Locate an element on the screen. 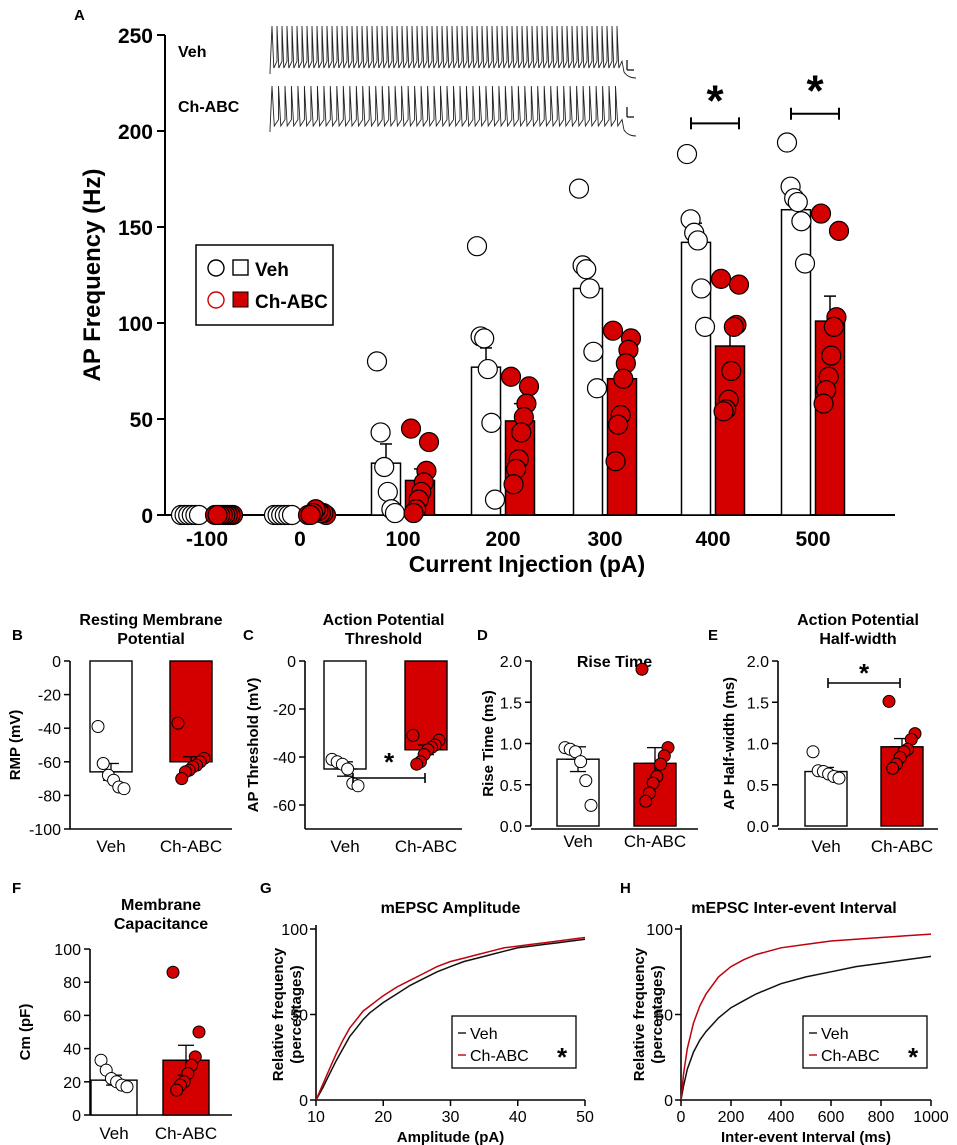  legend-label-chabc: Ch-ABC is located at coordinates (291, 302).